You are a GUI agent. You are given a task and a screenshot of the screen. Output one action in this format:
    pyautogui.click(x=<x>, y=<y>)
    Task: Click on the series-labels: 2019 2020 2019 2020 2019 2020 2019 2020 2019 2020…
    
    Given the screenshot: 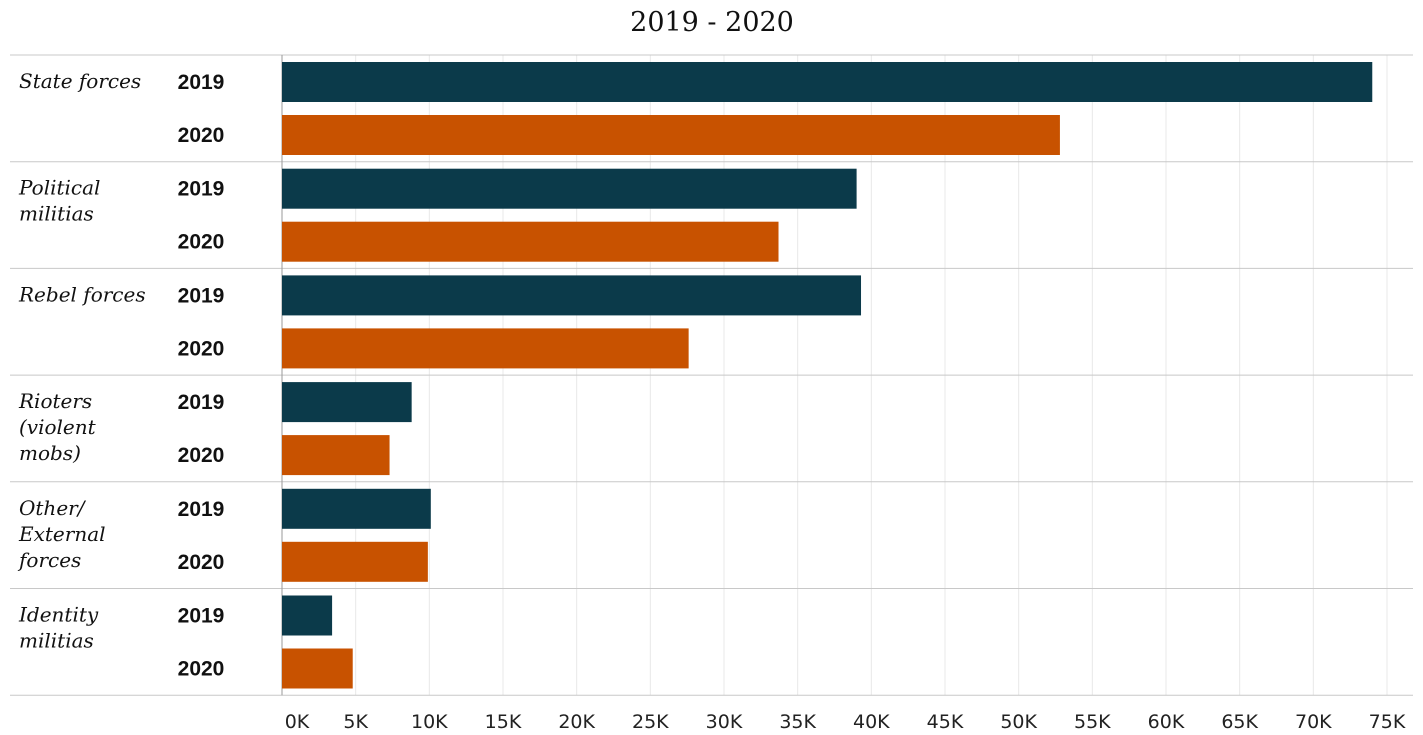 What is the action you would take?
    pyautogui.click(x=201, y=376)
    